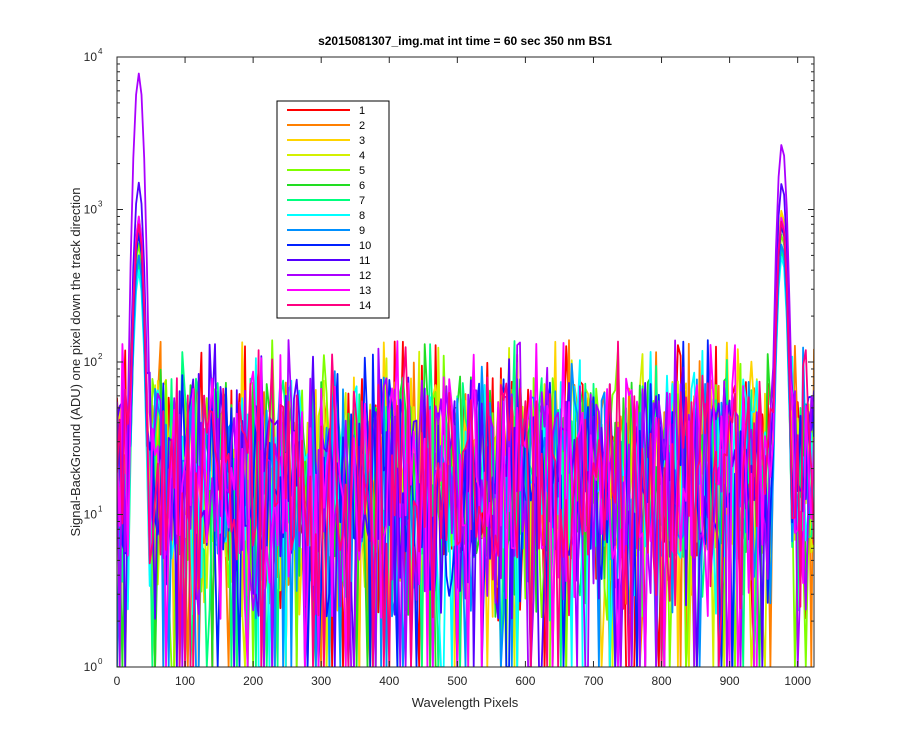  What do you see at coordinates (593, 681) in the screenshot?
I see `x-tick-label: 700` at bounding box center [593, 681].